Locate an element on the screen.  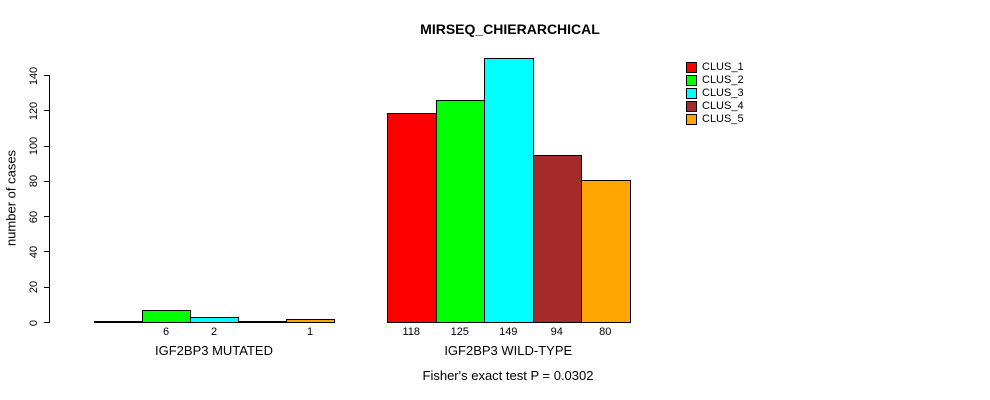
fisher-test-annotation: Fisher's exact test P = 0.0302 is located at coordinates (508, 375).